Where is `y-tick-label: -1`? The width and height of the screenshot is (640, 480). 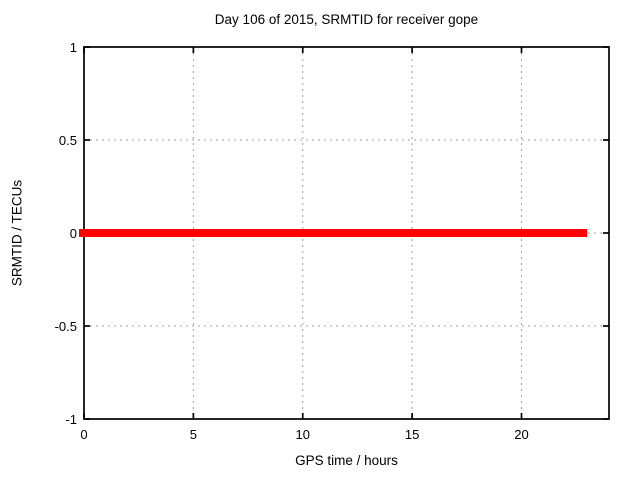
y-tick-label: -1 is located at coordinates (71, 419).